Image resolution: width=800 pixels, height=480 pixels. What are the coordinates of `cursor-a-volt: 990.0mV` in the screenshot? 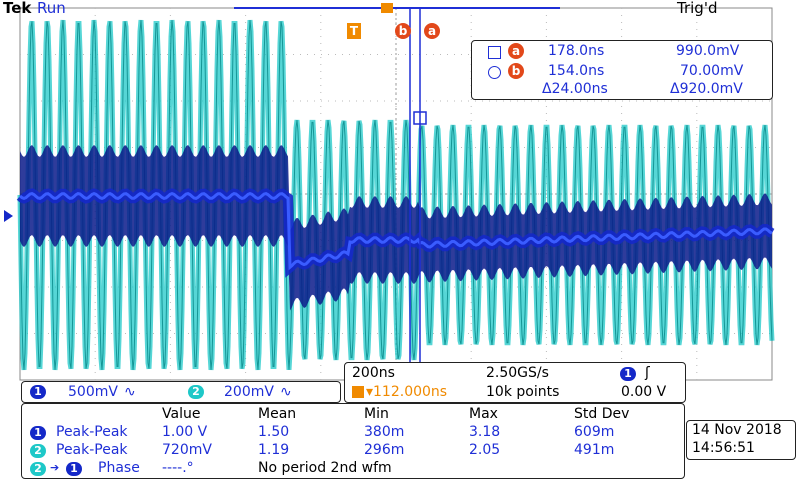 It's located at (708, 51).